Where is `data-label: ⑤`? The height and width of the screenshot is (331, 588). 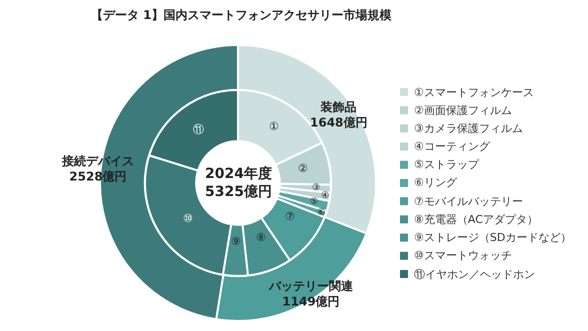
data-label: ⑤ is located at coordinates (314, 202).